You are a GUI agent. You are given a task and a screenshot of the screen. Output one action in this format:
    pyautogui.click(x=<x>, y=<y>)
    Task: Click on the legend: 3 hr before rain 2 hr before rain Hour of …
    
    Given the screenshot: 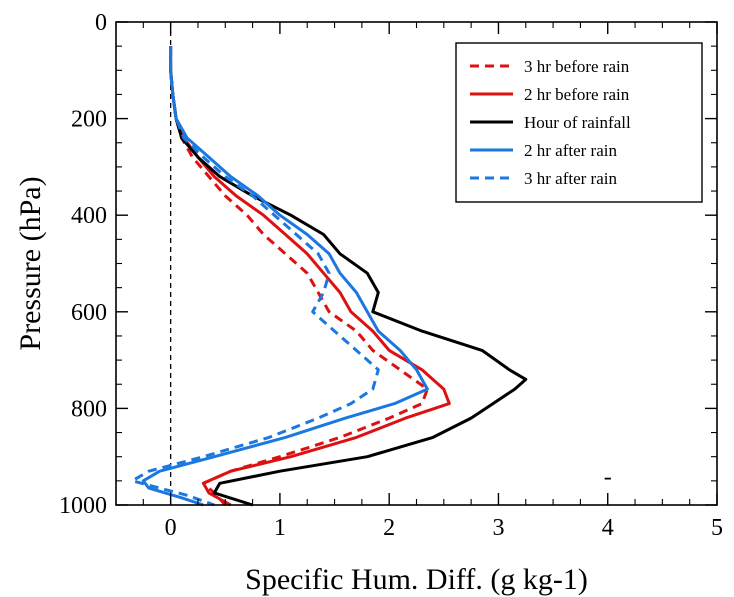 What is the action you would take?
    pyautogui.click(x=579, y=122)
    